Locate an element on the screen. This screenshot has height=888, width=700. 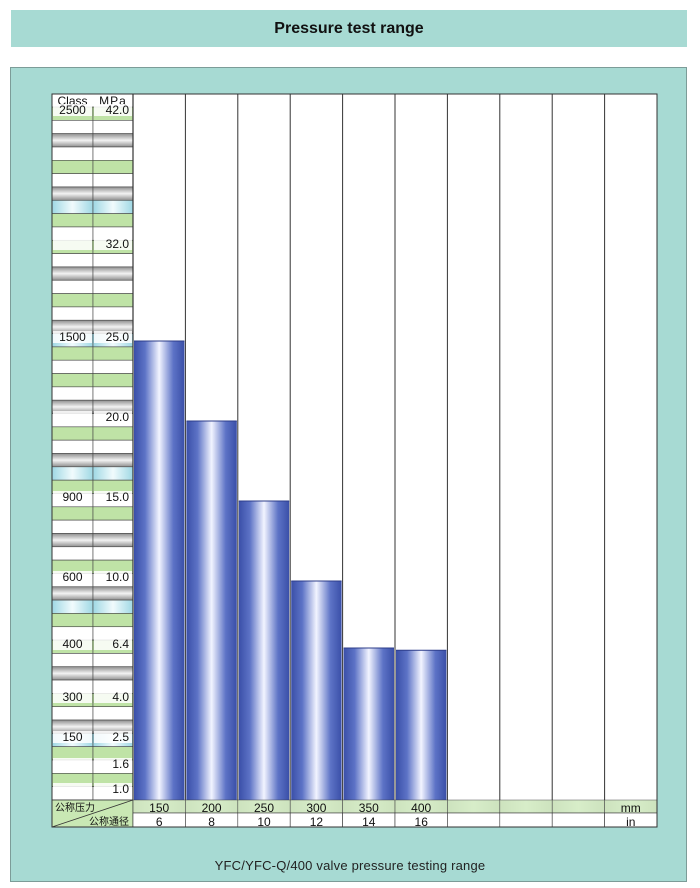
scale-mpa-label: 4.0 is located at coordinates (120, 697).